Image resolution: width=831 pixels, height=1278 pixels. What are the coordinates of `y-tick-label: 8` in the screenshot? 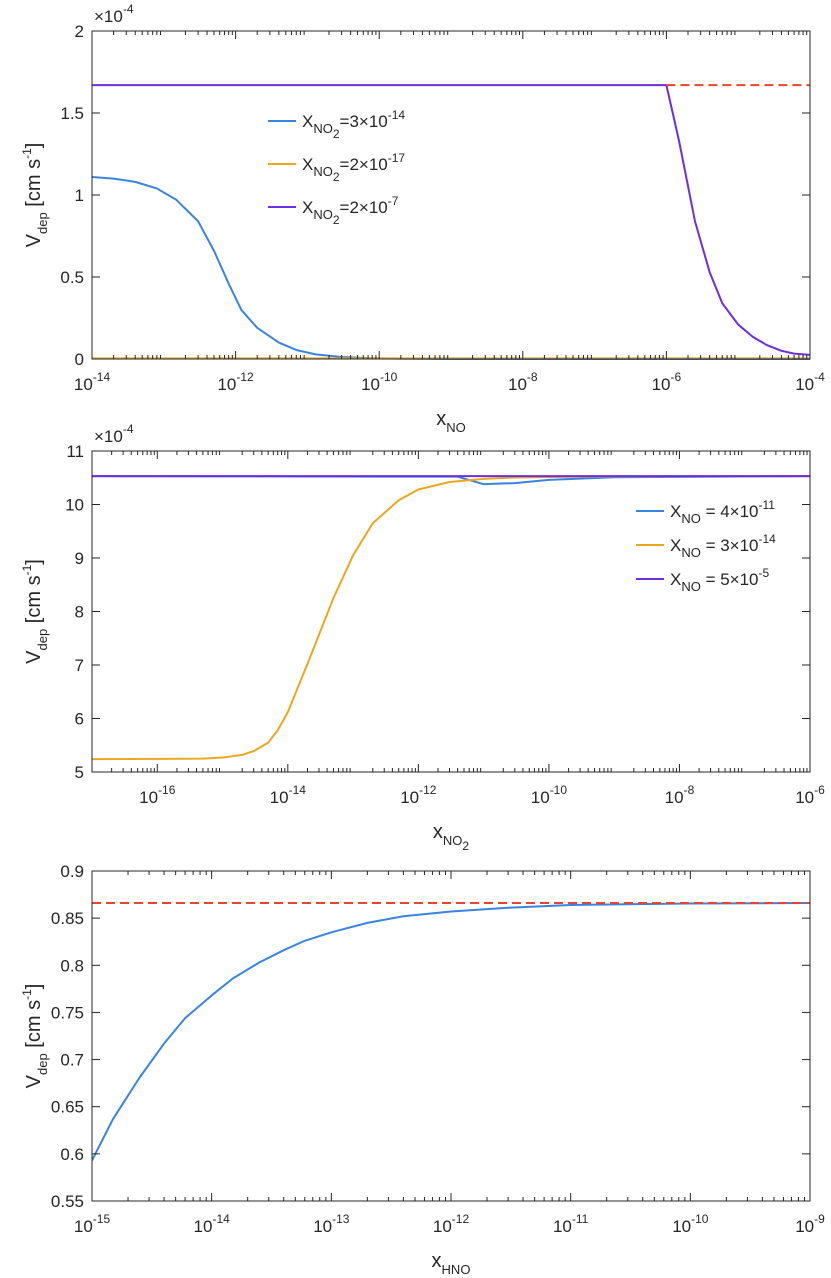 It's located at (79, 612).